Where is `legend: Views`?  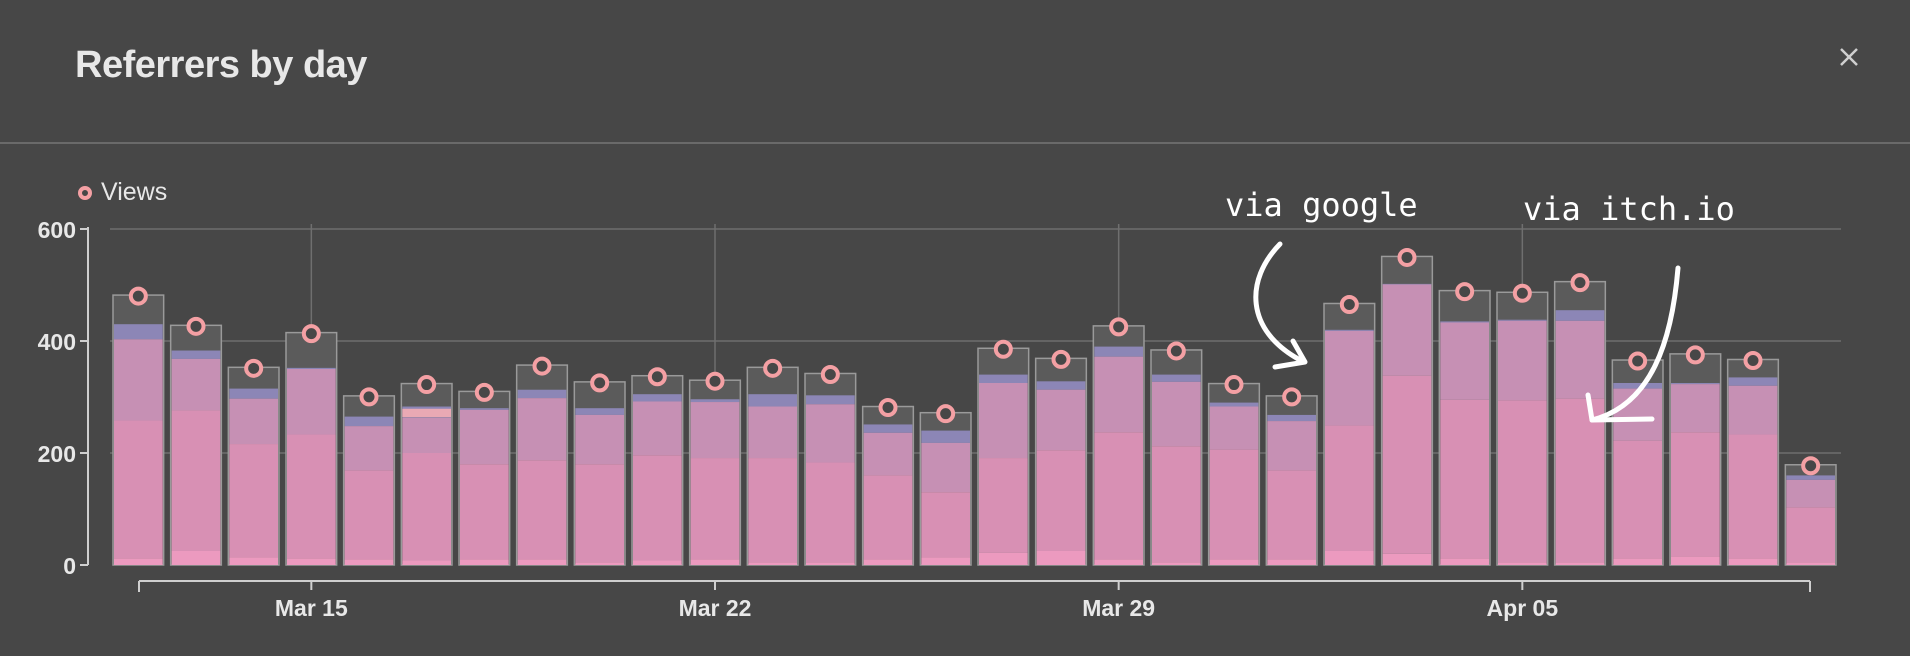 legend: Views is located at coordinates (122, 192).